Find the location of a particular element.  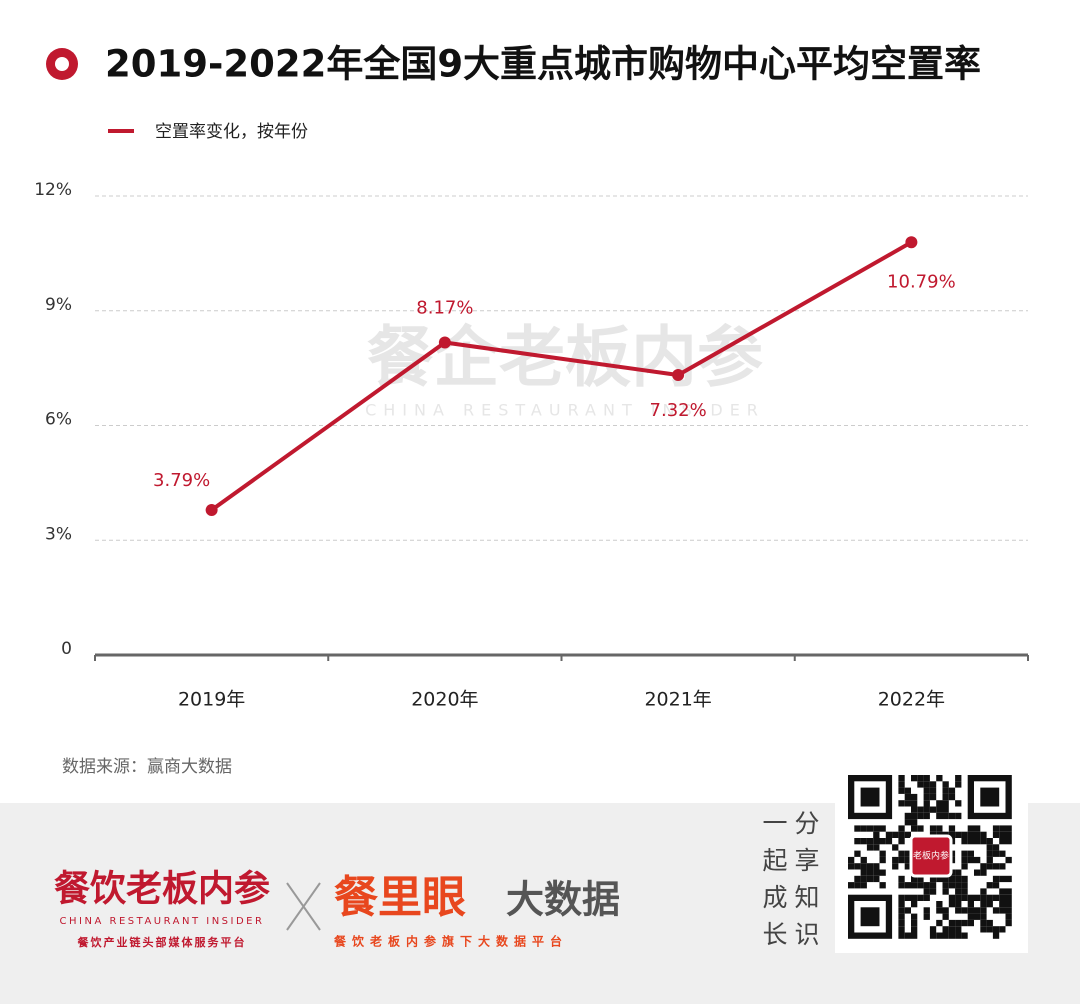

y-tick-label: 9% is located at coordinates (58, 305).